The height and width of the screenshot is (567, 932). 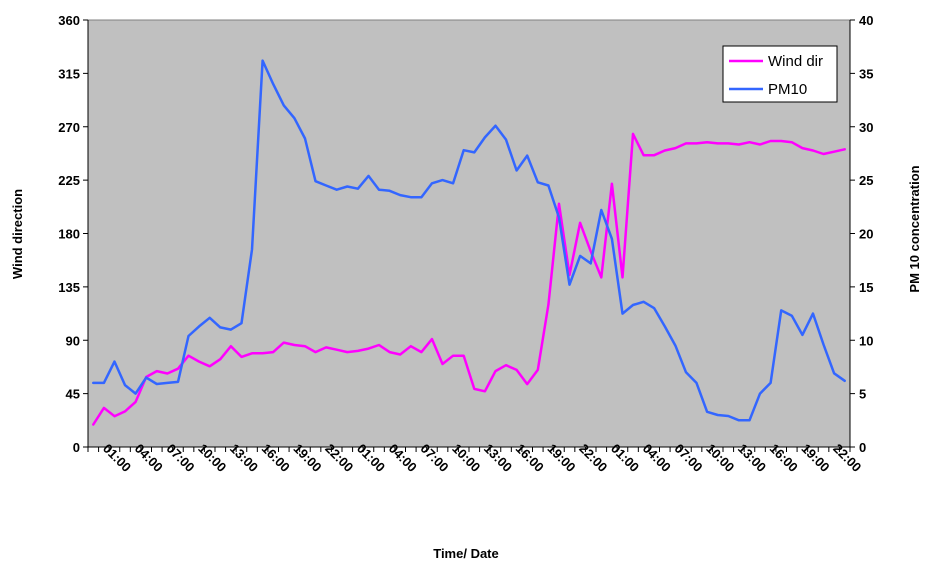 What do you see at coordinates (787, 89) in the screenshot?
I see `legend-label-pm10: PM10` at bounding box center [787, 89].